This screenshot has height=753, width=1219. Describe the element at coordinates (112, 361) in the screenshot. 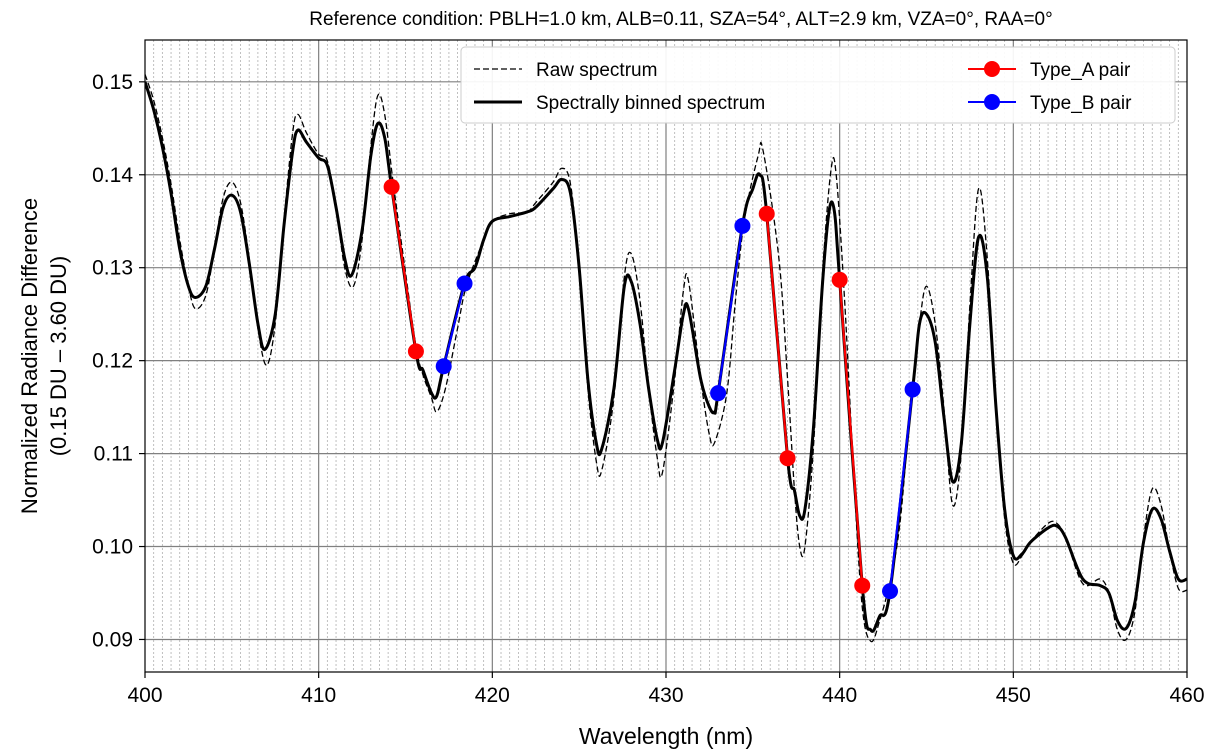

I see `y-tick-label: 0.12` at that location.